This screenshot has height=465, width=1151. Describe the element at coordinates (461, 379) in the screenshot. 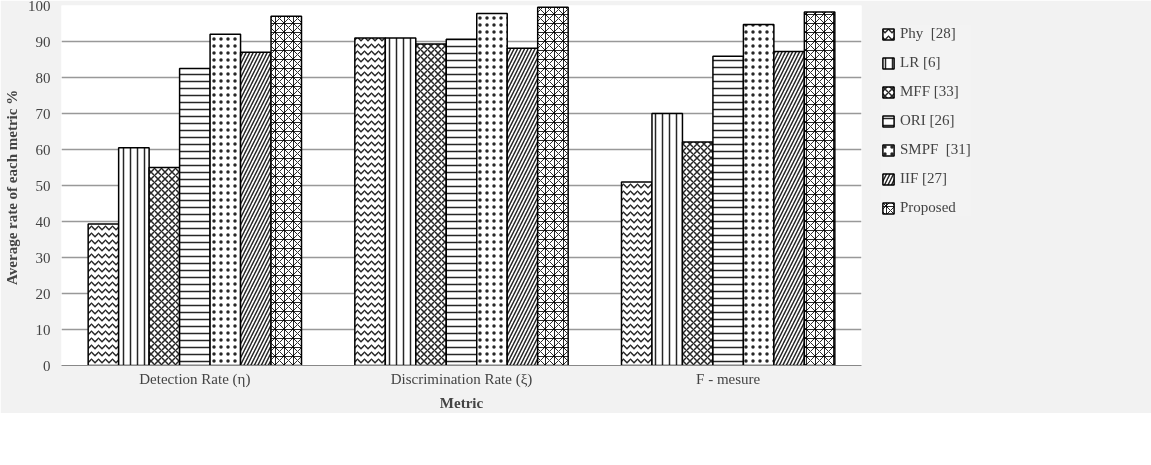

I see `x-tick-label: Discrimination Rate (ξ)` at that location.